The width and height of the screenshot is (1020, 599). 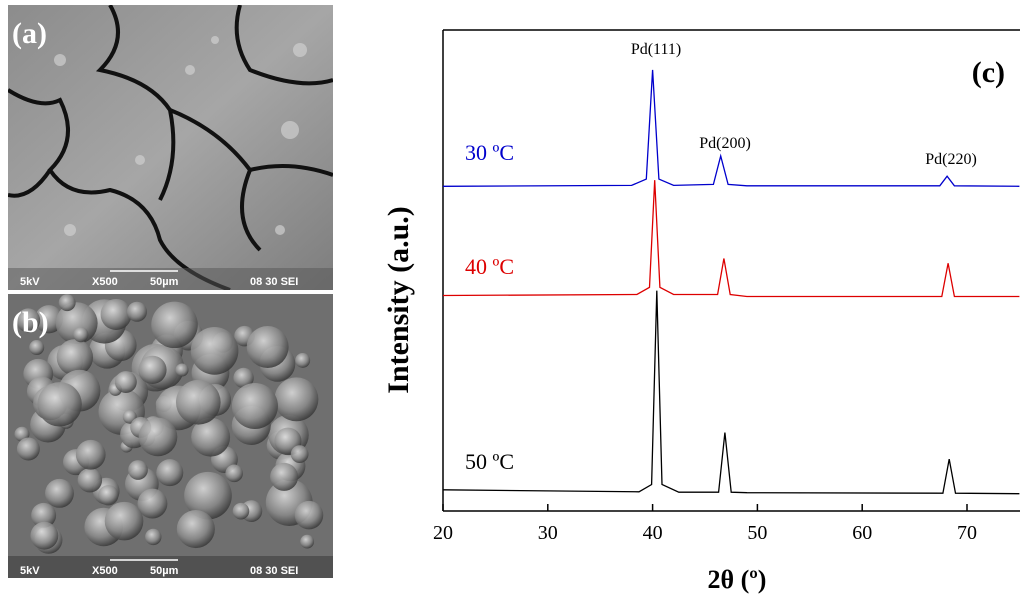 What do you see at coordinates (398, 300) in the screenshot?
I see `y-axis-label: Intensity (a.u.)` at bounding box center [398, 300].